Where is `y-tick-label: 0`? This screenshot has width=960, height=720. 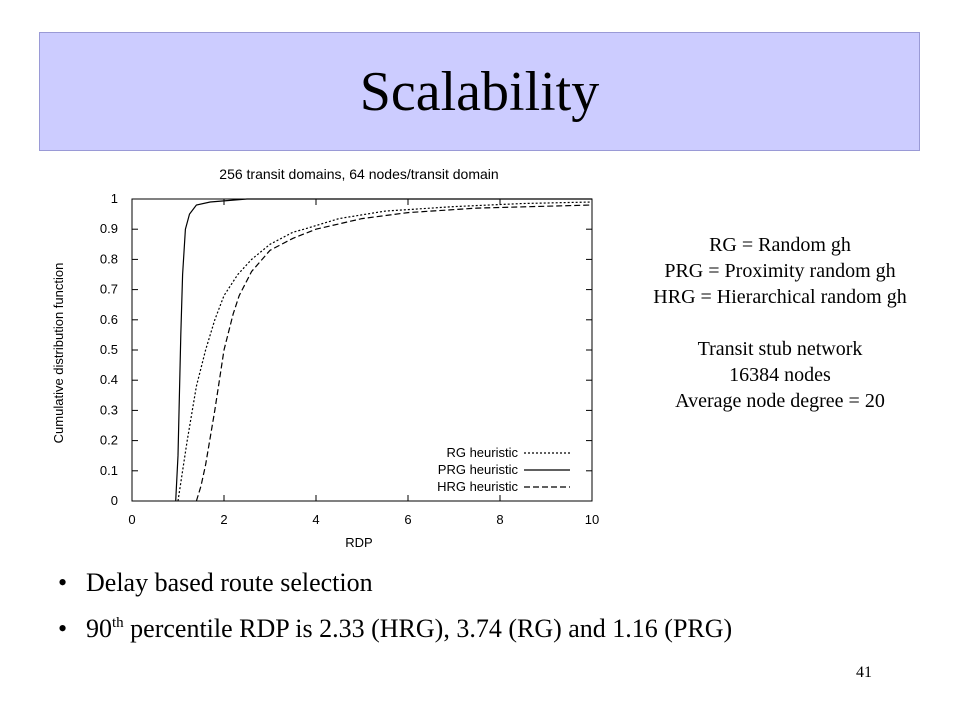 y-tick-label: 0 is located at coordinates (114, 500).